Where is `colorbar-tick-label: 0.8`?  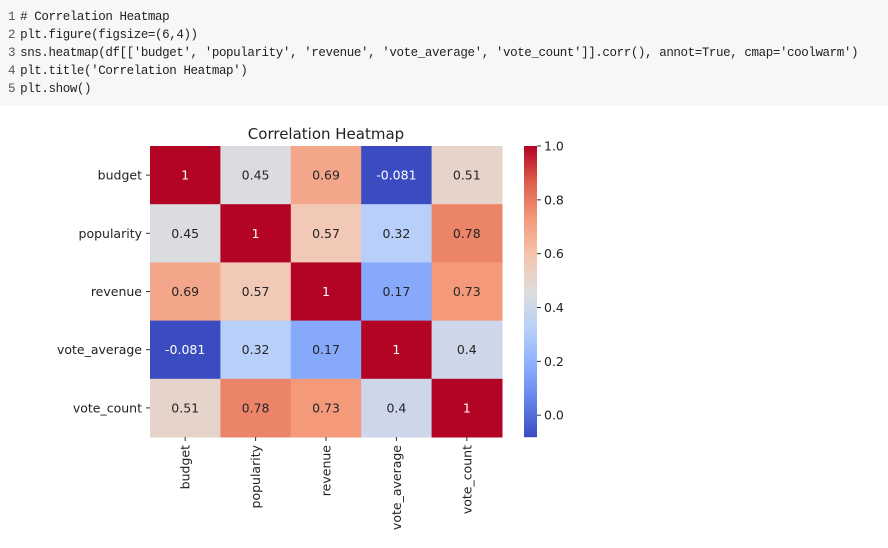 colorbar-tick-label: 0.8 is located at coordinates (554, 199).